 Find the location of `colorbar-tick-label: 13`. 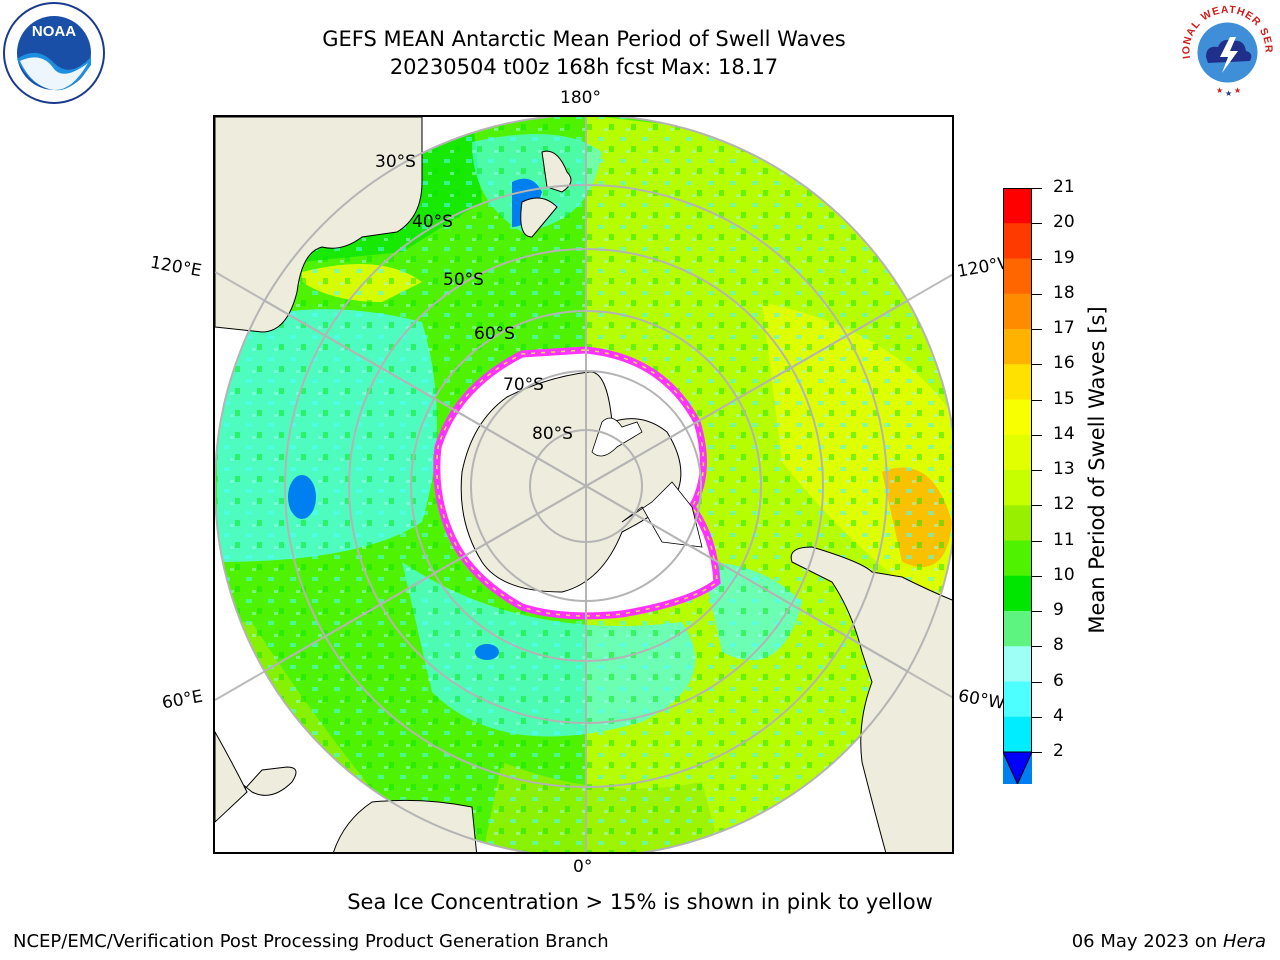

colorbar-tick-label: 13 is located at coordinates (1064, 469).